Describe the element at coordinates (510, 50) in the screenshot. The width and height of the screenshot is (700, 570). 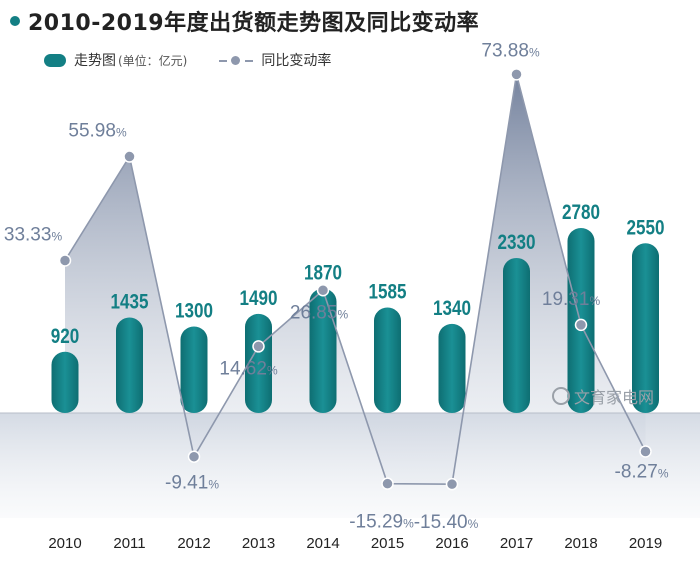
I see `rate-label-2017: 73.88%` at that location.